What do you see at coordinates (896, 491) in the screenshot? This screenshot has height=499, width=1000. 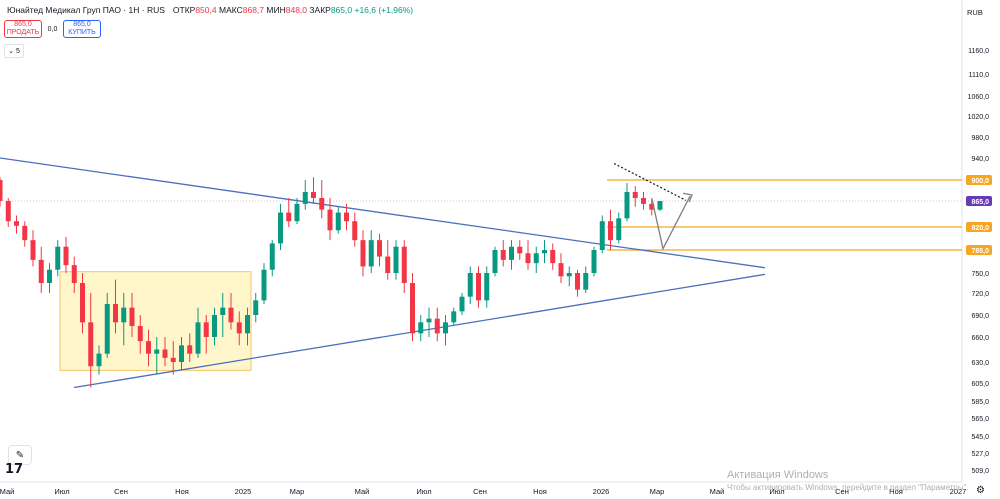 I see `x-tick-label: Ноя` at bounding box center [896, 491].